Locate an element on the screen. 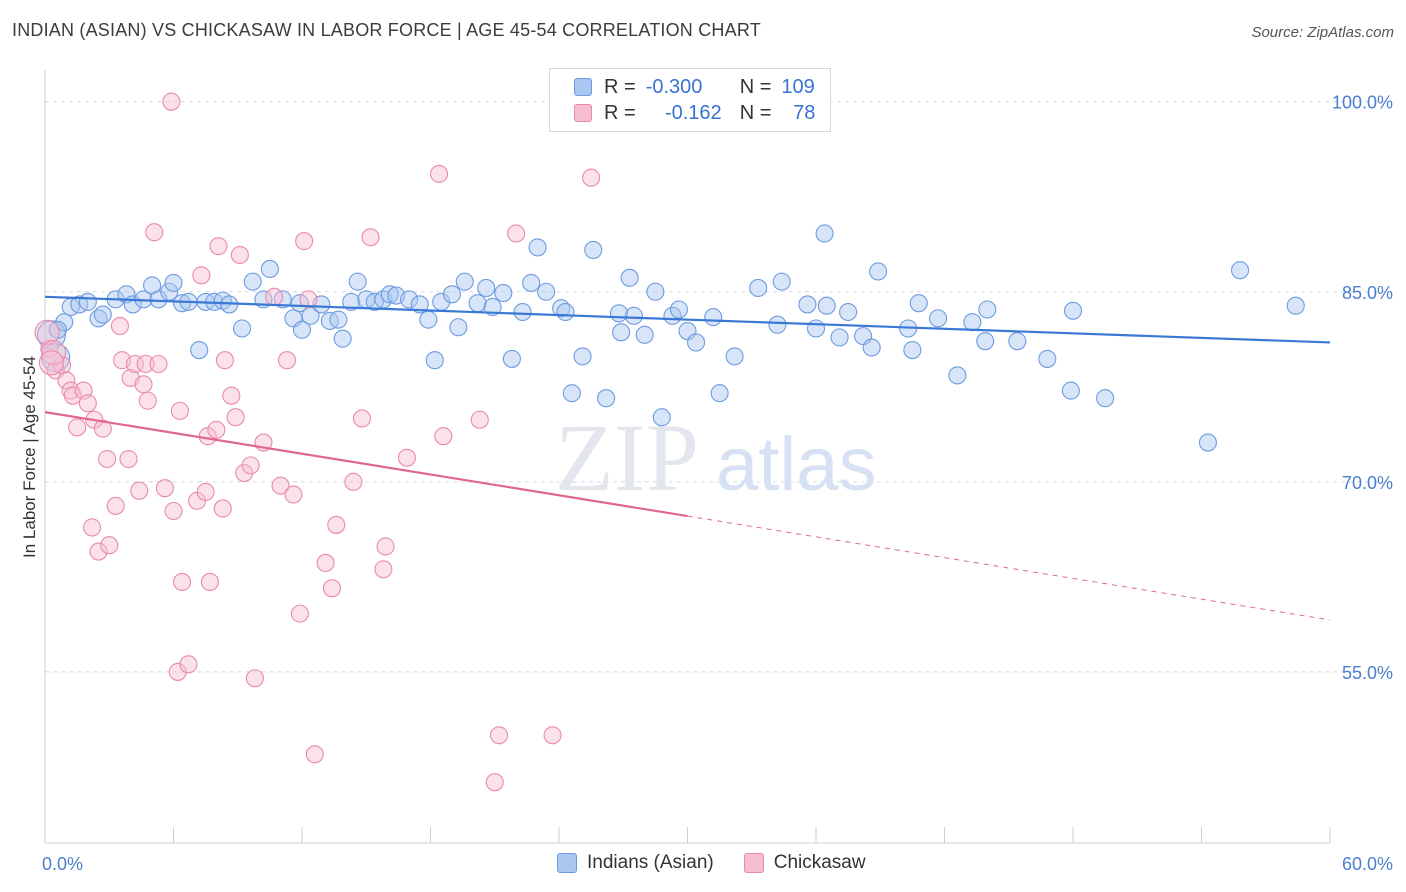  trend-line-chickasaw-extension is located at coordinates (1009, 568).